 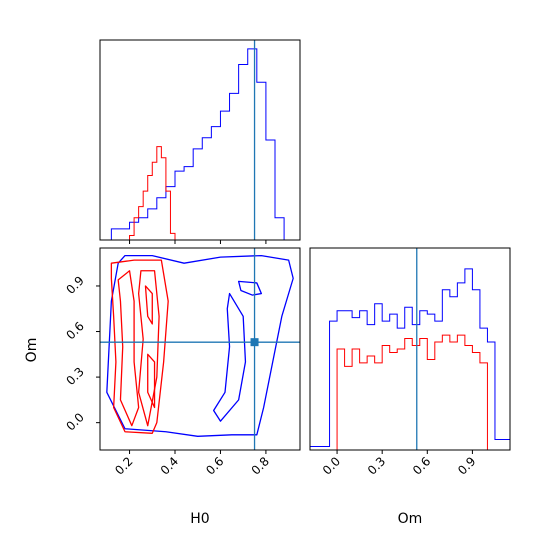 I want to click on x-tick-label: 0.8, so click(x=260, y=465).